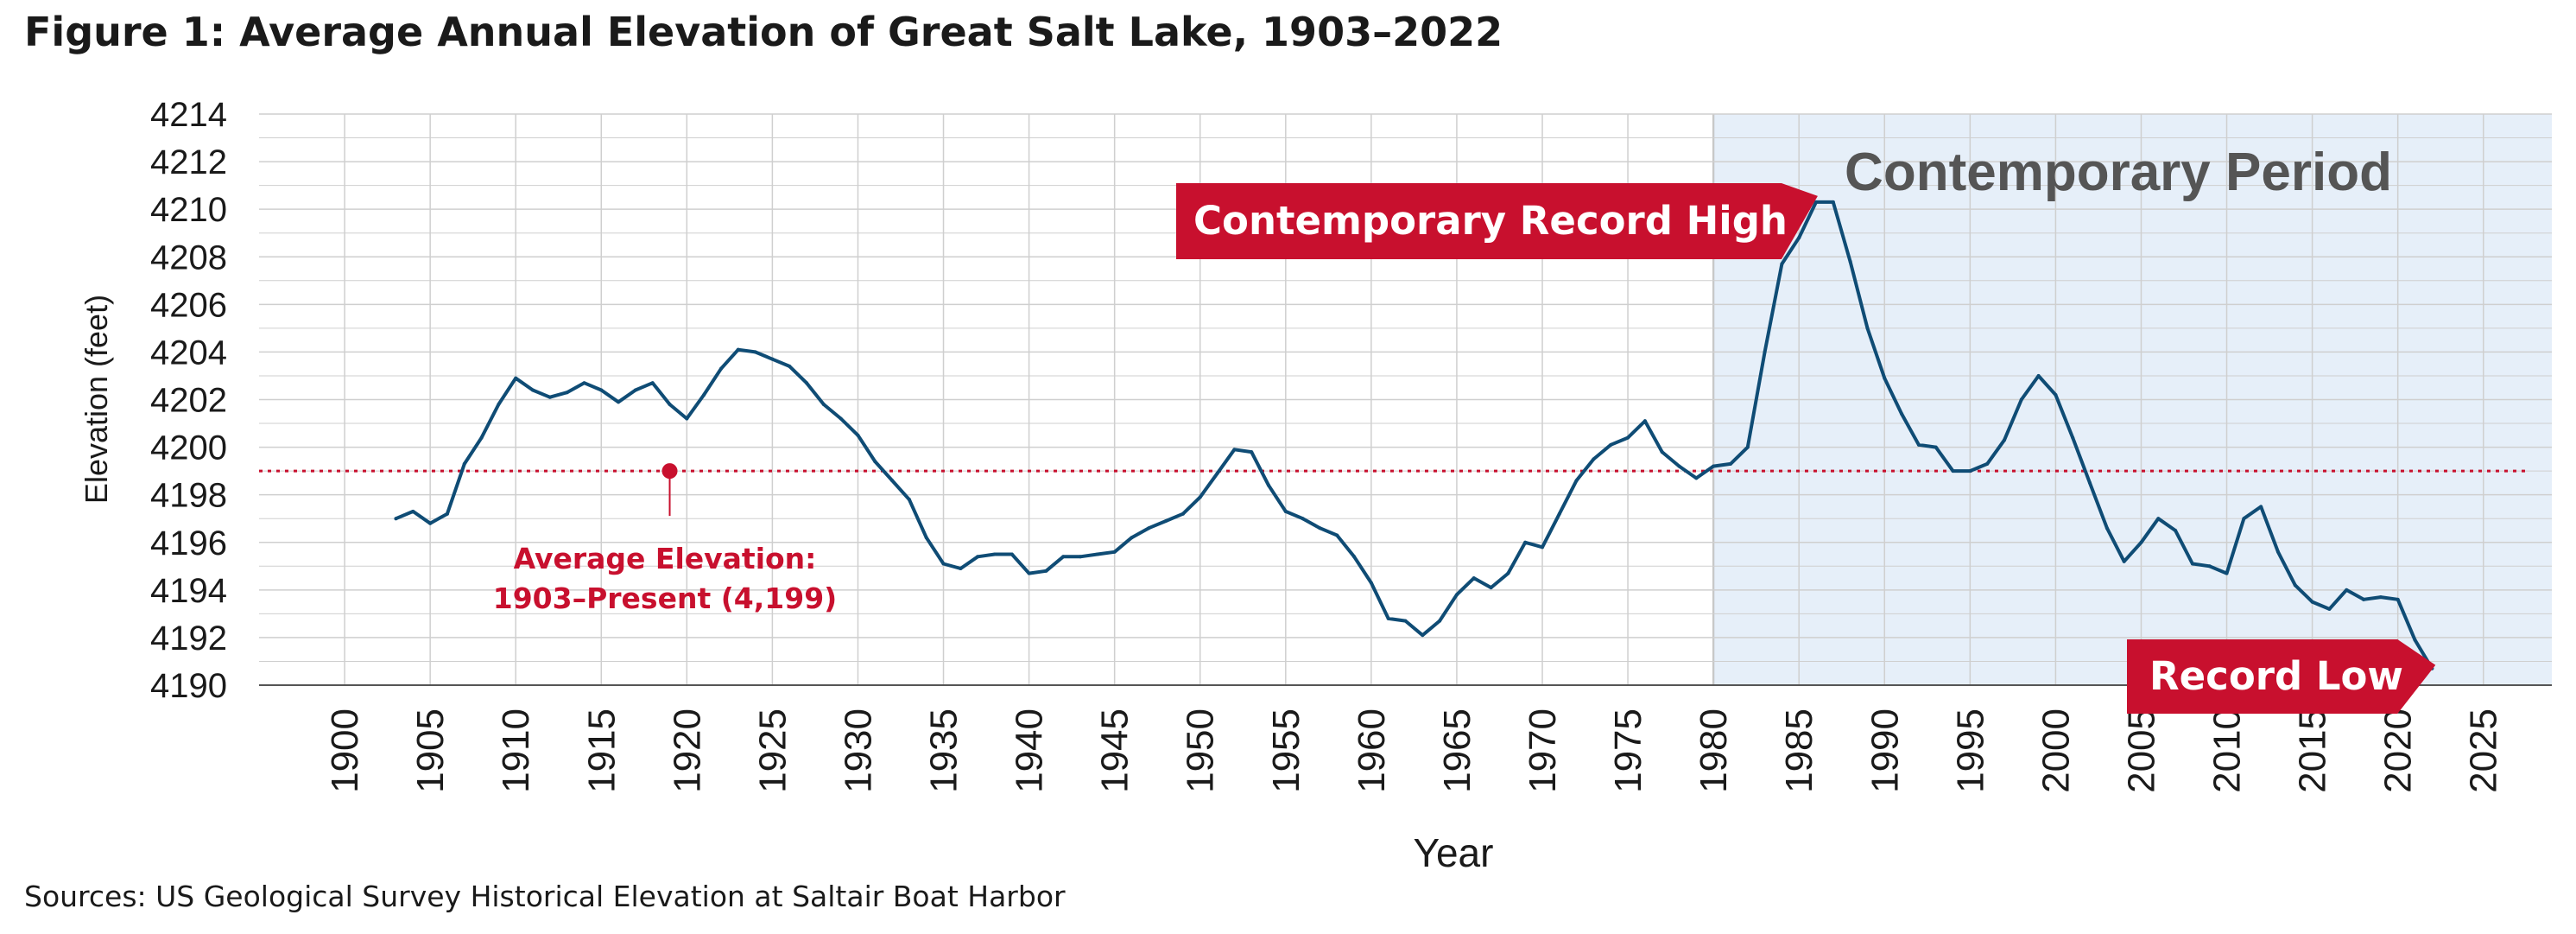 The image size is (2576, 934). Describe the element at coordinates (1662, 452) in the screenshot. I see `data-point-1977` at that location.